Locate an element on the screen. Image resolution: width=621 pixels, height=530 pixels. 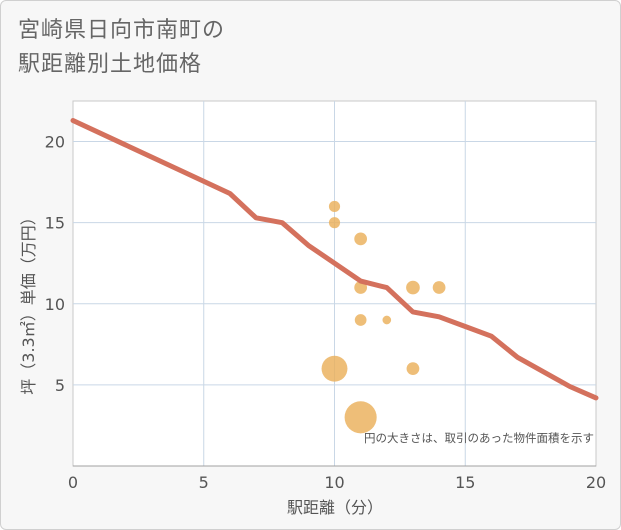
bubble-series is located at coordinates (383, 317).